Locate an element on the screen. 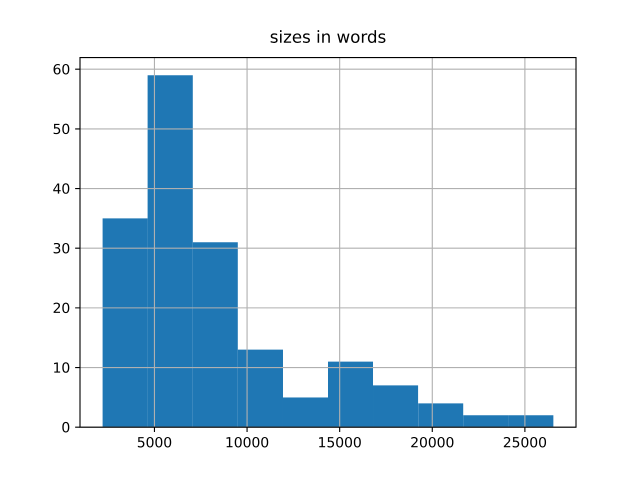 The image size is (640, 480). x-tick-label: 15000 is located at coordinates (340, 442).